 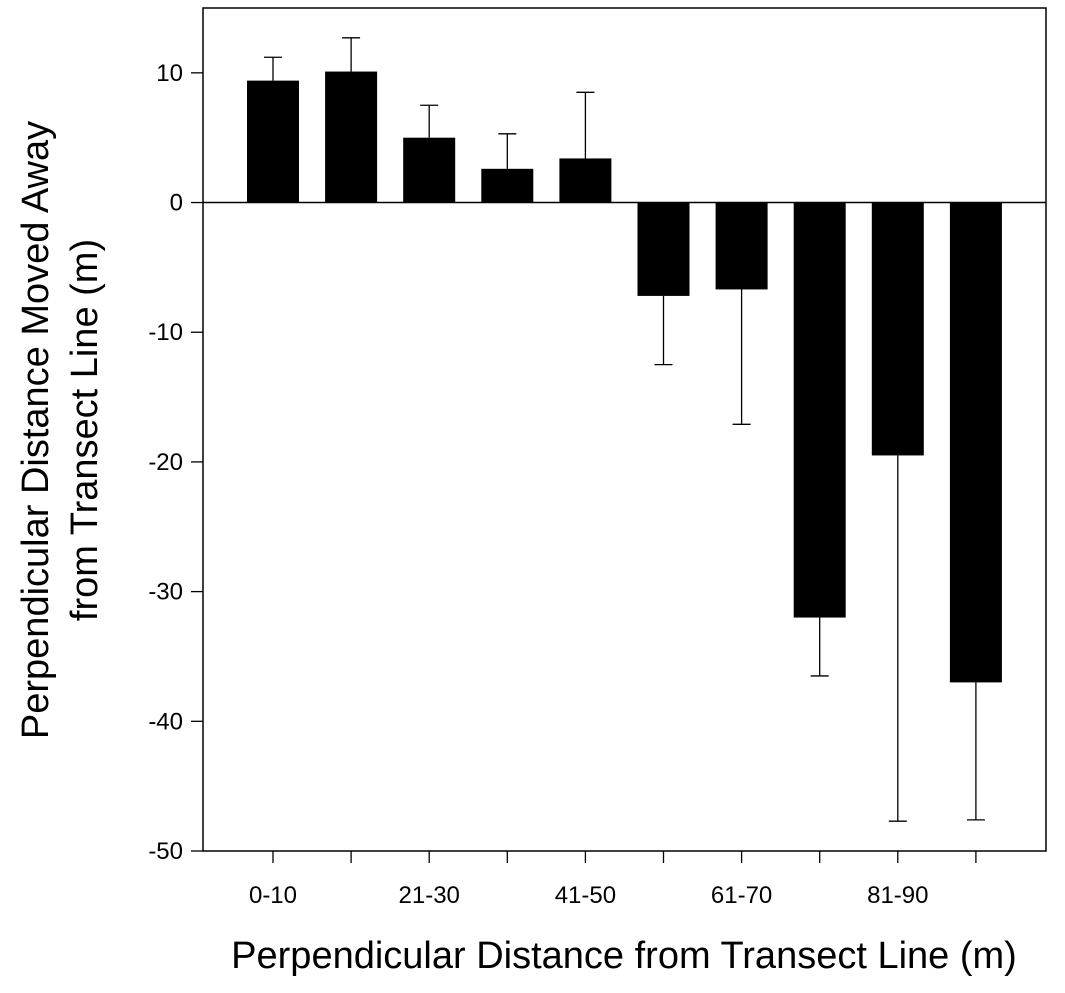 What do you see at coordinates (165, 851) in the screenshot?
I see `y-tick-label: -50` at bounding box center [165, 851].